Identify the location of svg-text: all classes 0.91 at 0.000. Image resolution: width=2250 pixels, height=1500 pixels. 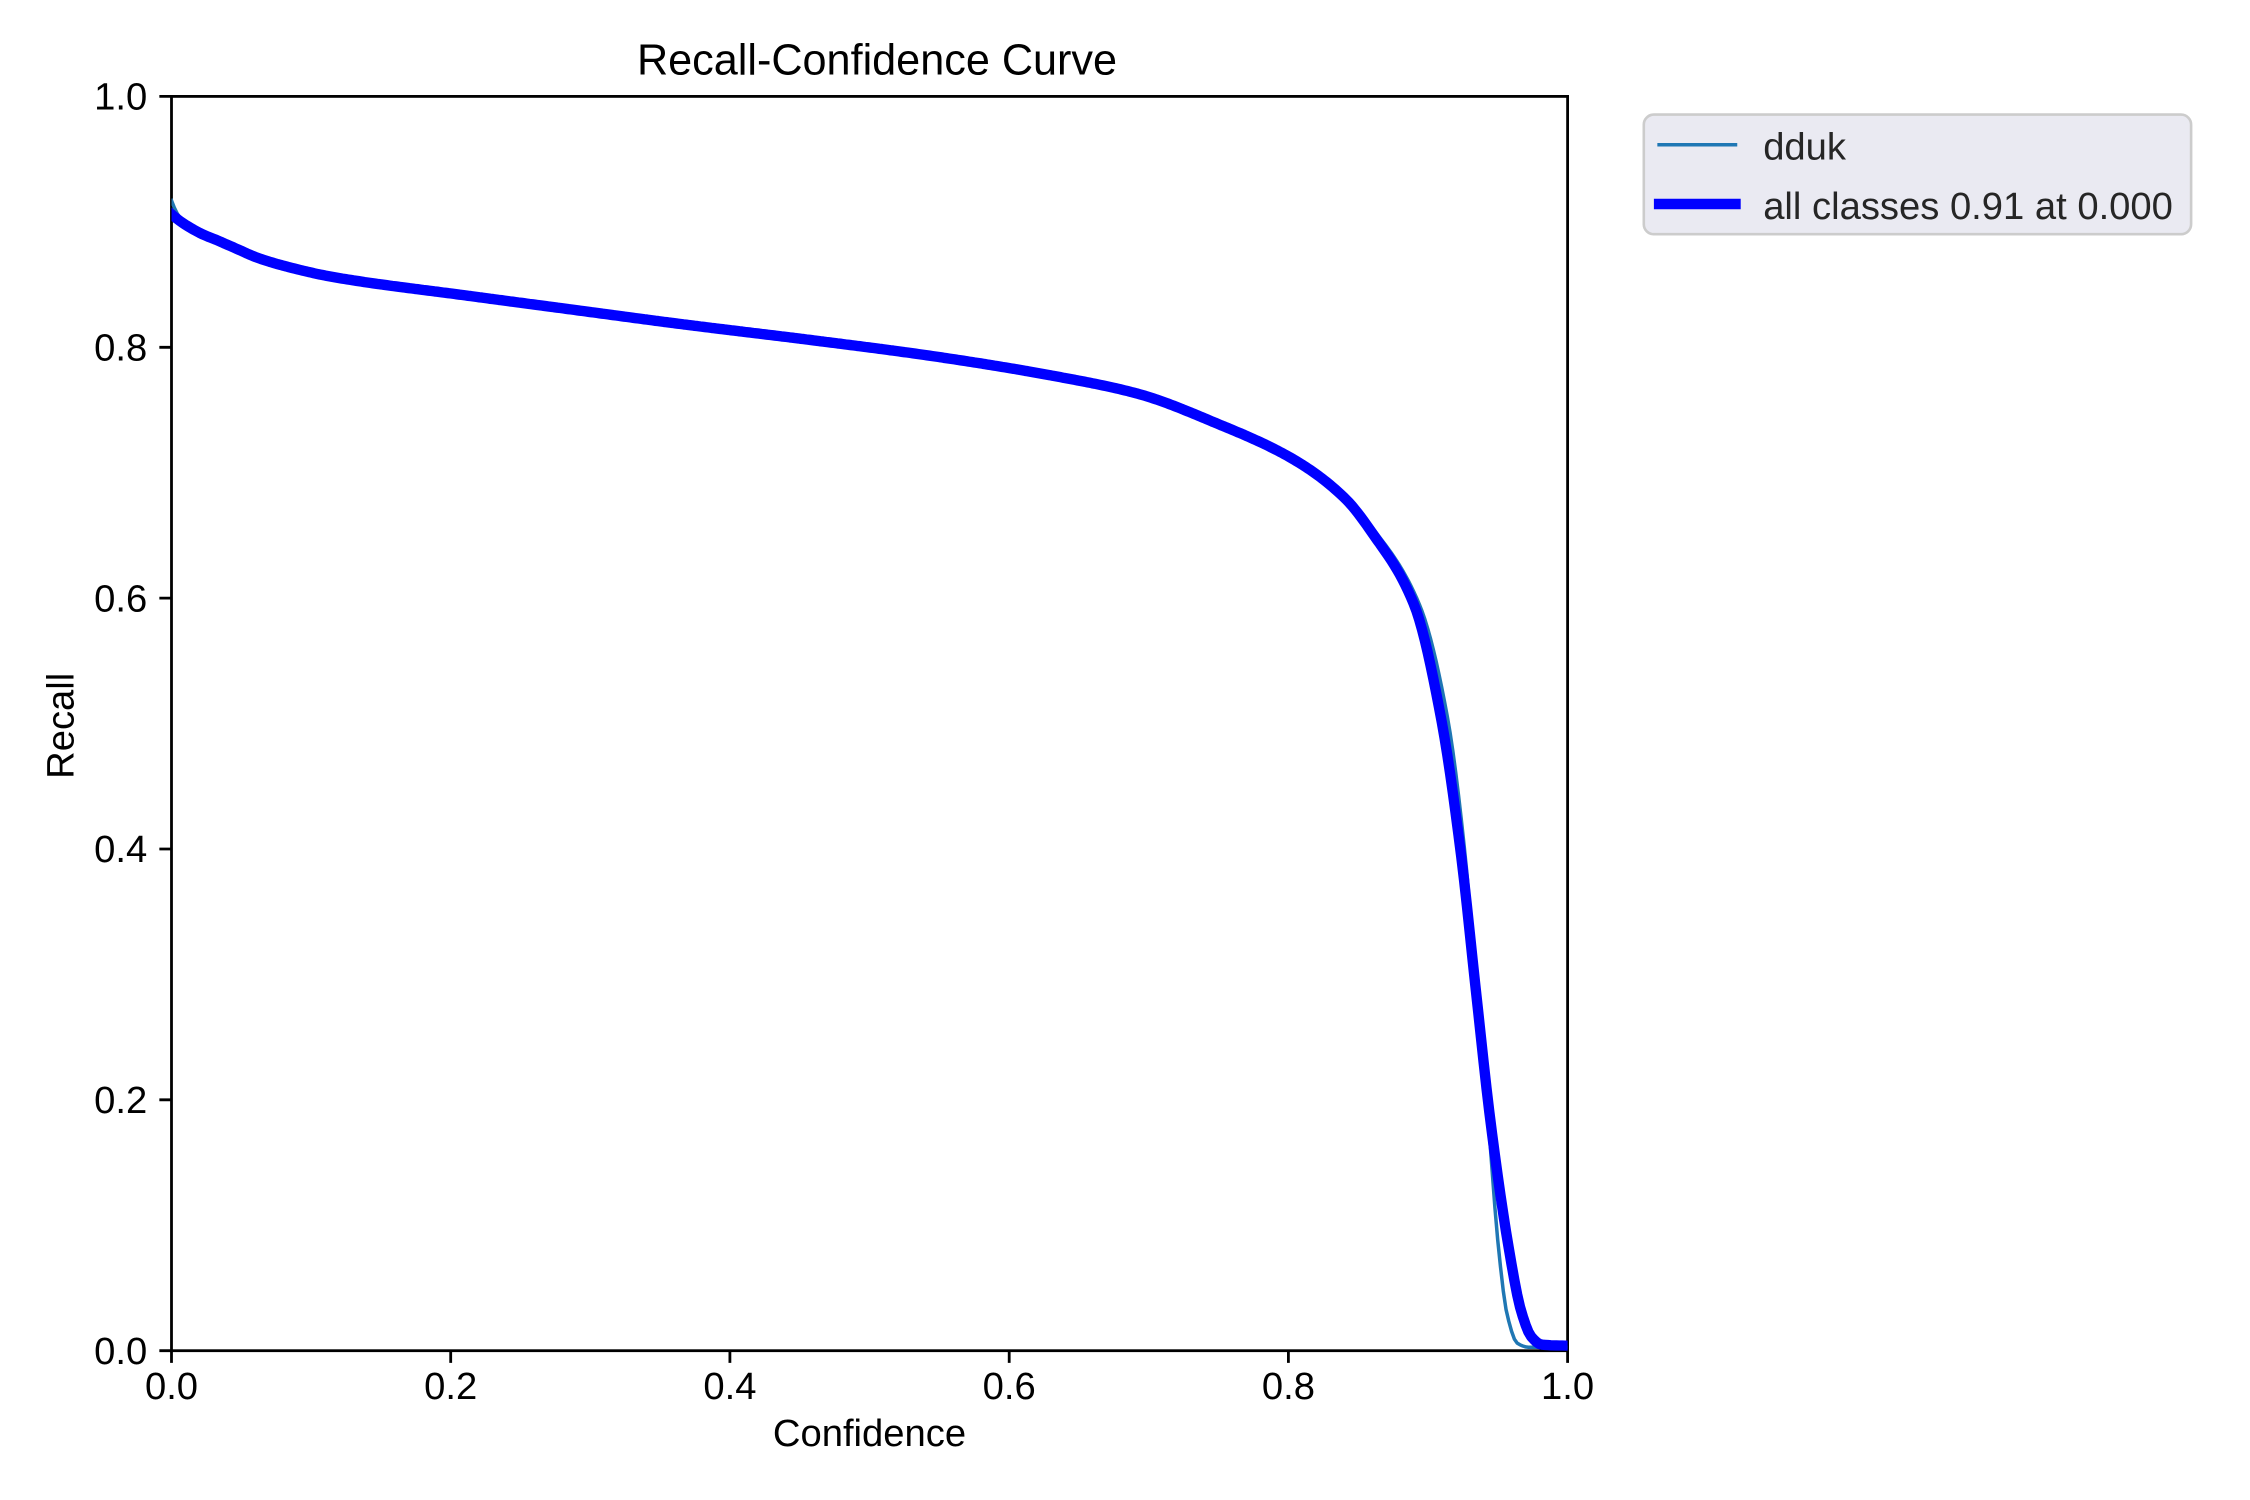
(1968, 206).